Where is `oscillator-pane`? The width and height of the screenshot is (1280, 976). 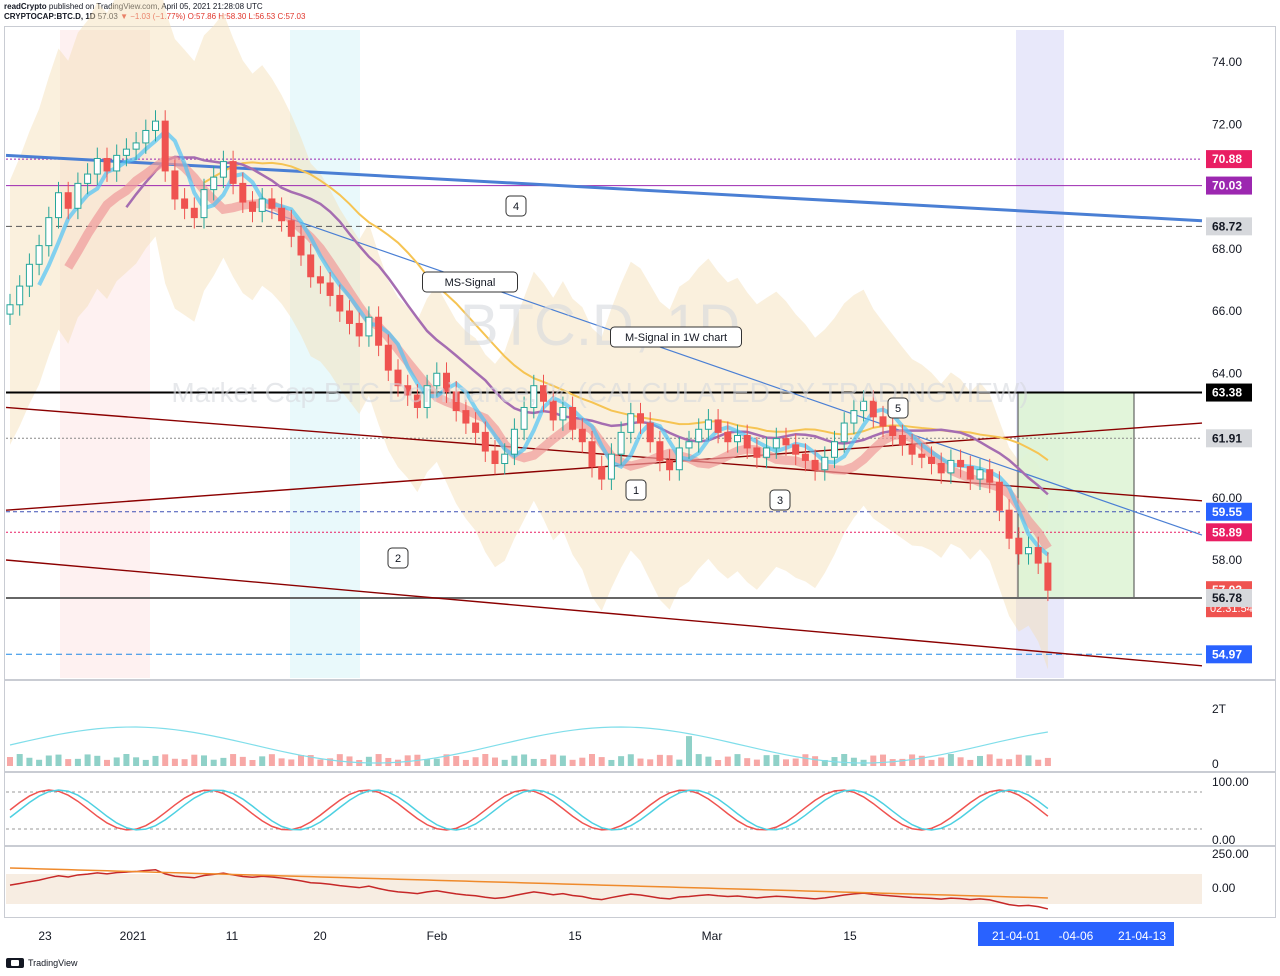 oscillator-pane is located at coordinates (640, 809).